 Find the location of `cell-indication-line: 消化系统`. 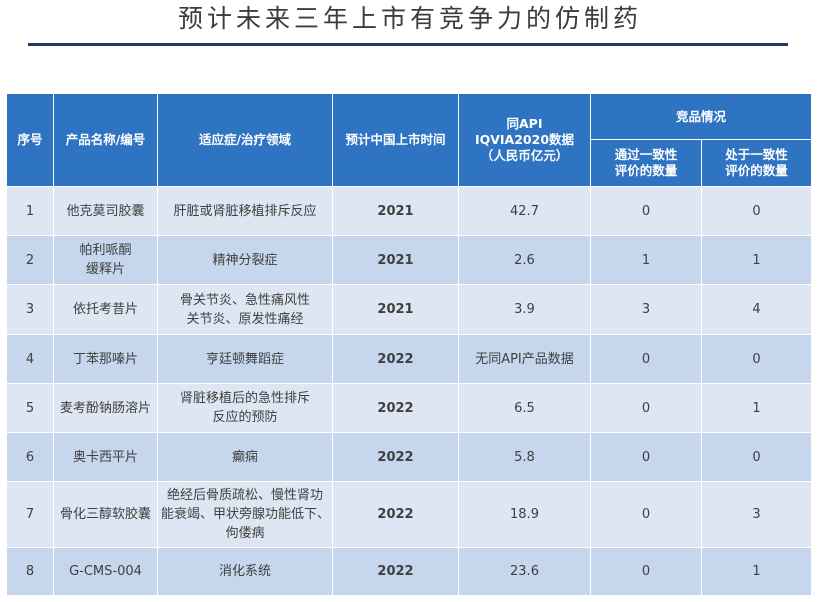

cell-indication-line: 消化系统 is located at coordinates (244, 571).